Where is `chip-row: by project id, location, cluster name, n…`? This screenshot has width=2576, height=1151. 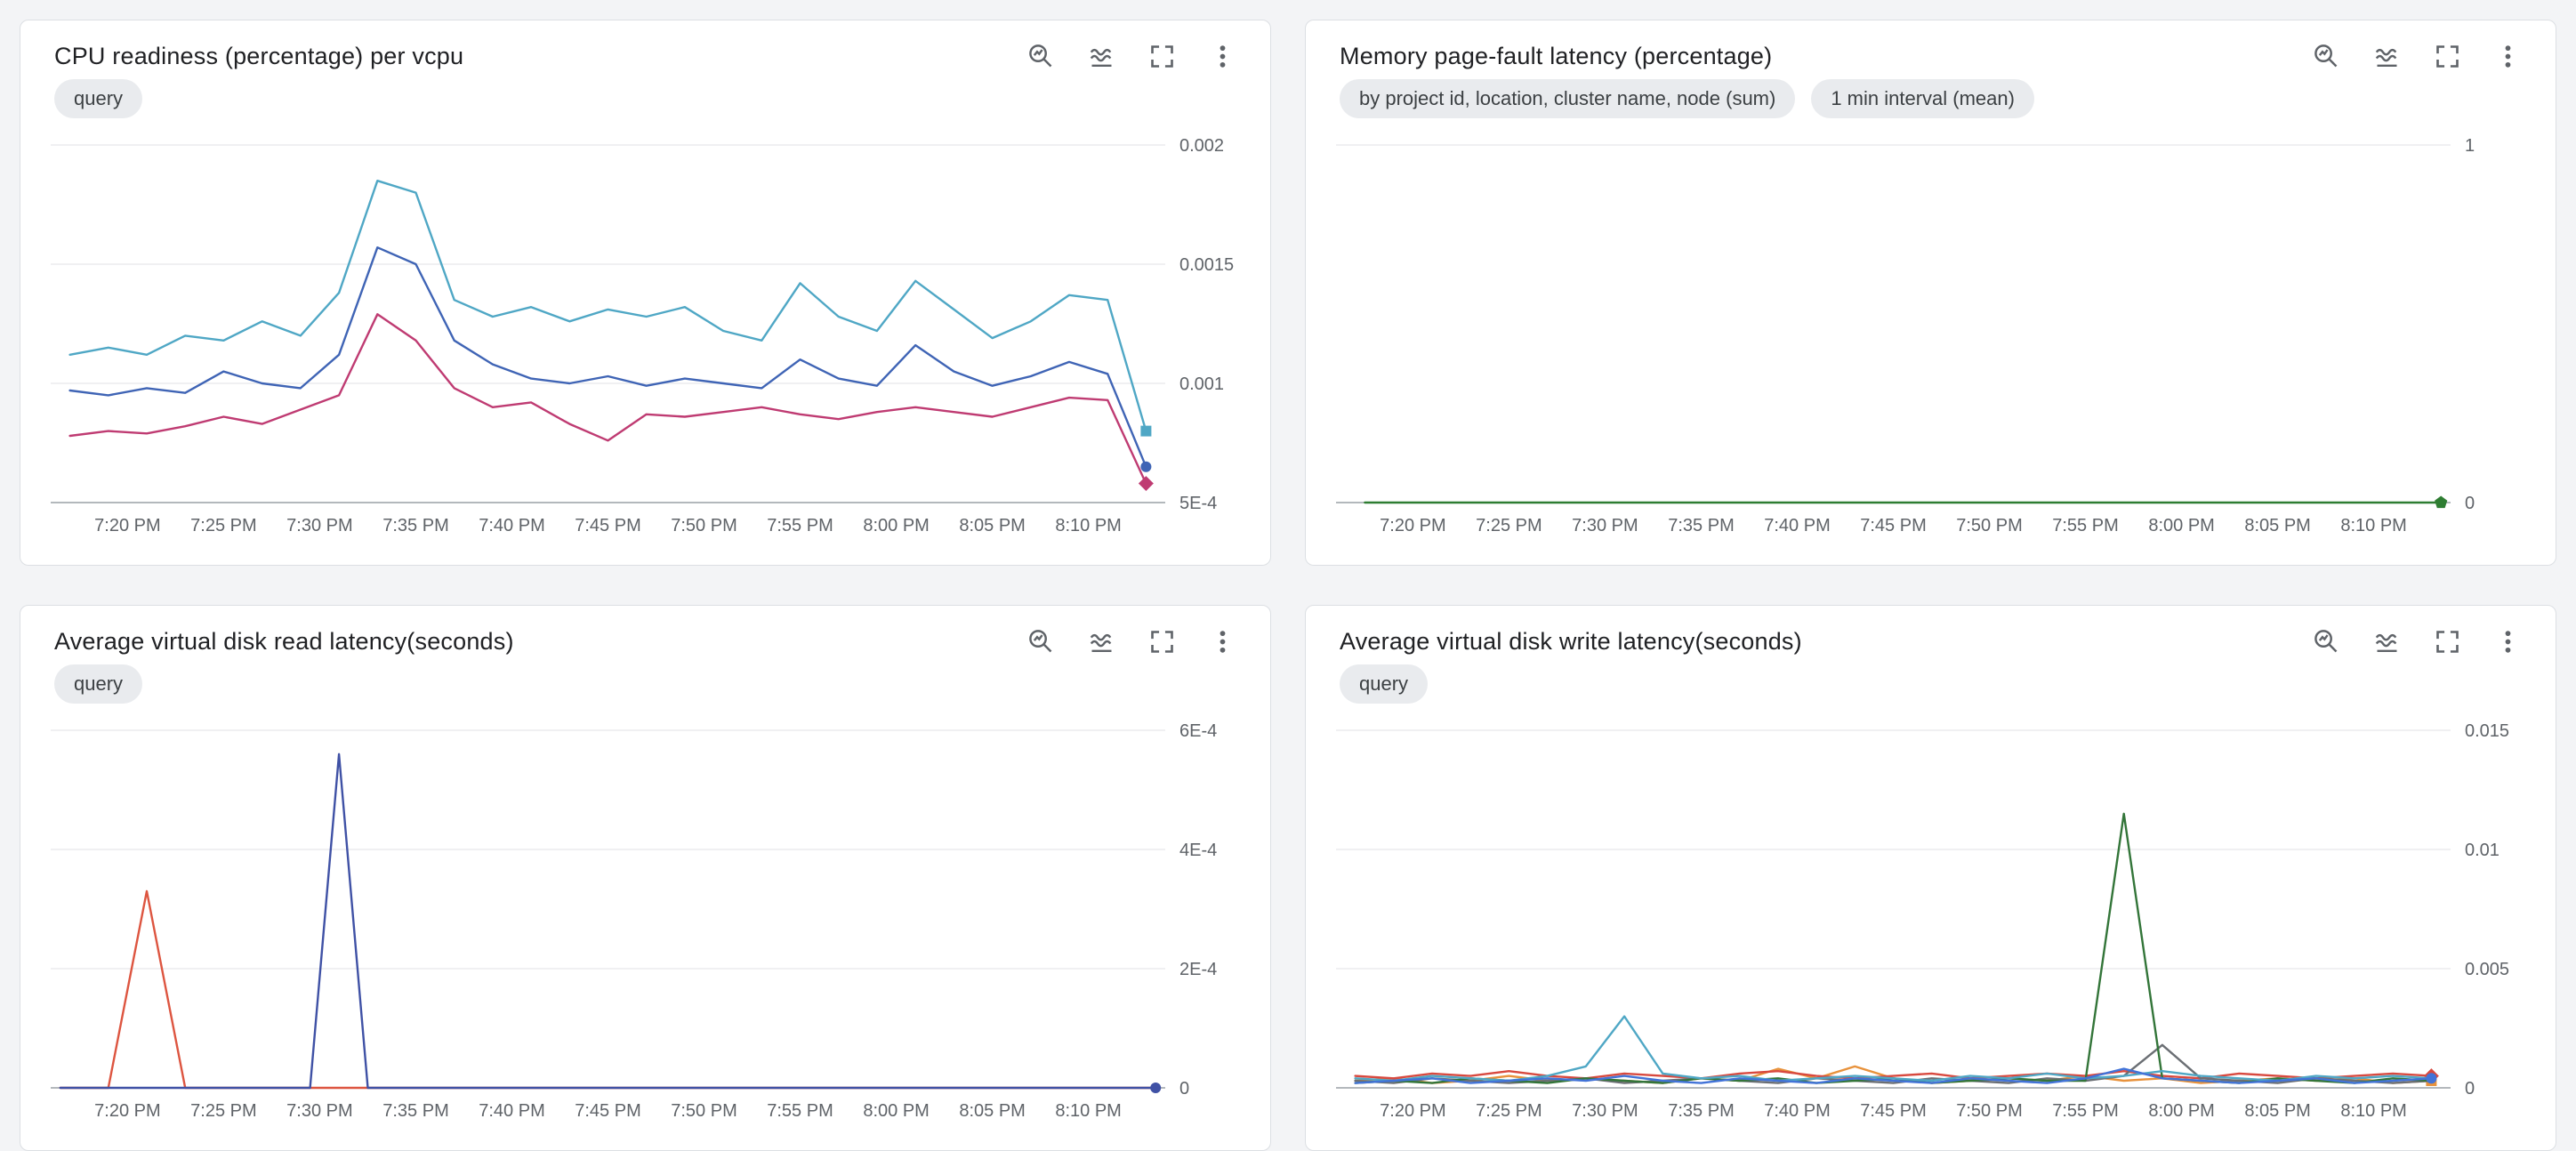
chip-row: by project id, location, cluster name, n… is located at coordinates (1931, 97).